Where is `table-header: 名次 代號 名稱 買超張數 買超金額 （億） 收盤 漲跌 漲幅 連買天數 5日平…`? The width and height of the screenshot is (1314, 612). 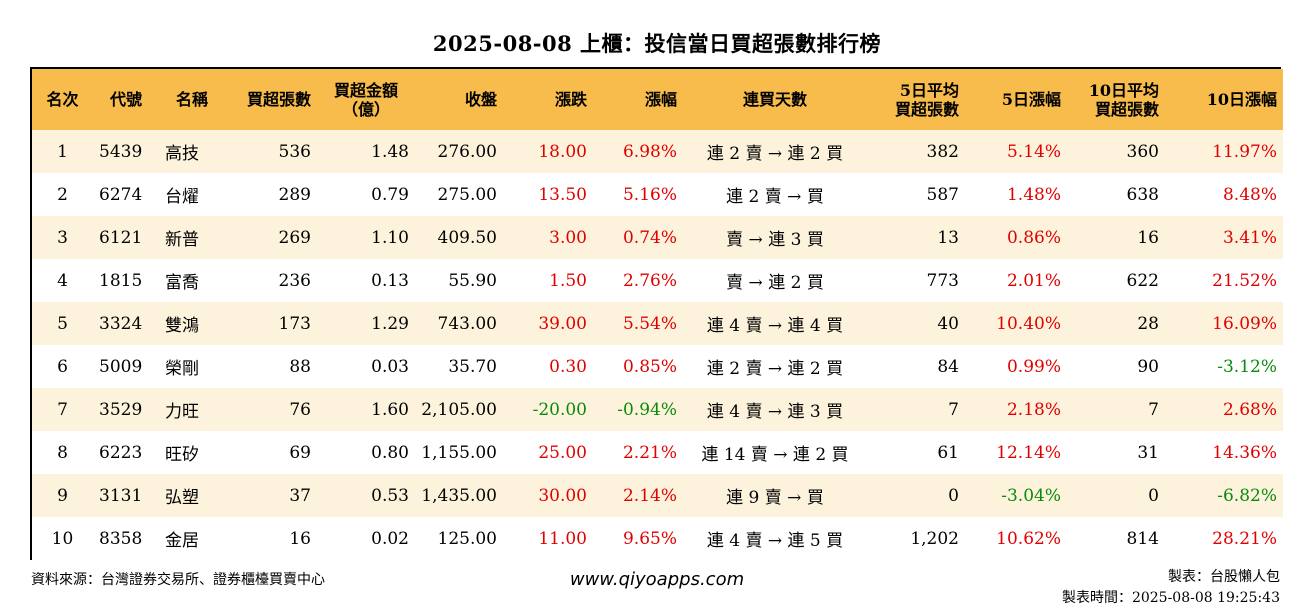 table-header: 名次 代號 名稱 買超張數 買超金額 （億） 收盤 漲跌 漲幅 連買天數 5日平… is located at coordinates (657, 99).